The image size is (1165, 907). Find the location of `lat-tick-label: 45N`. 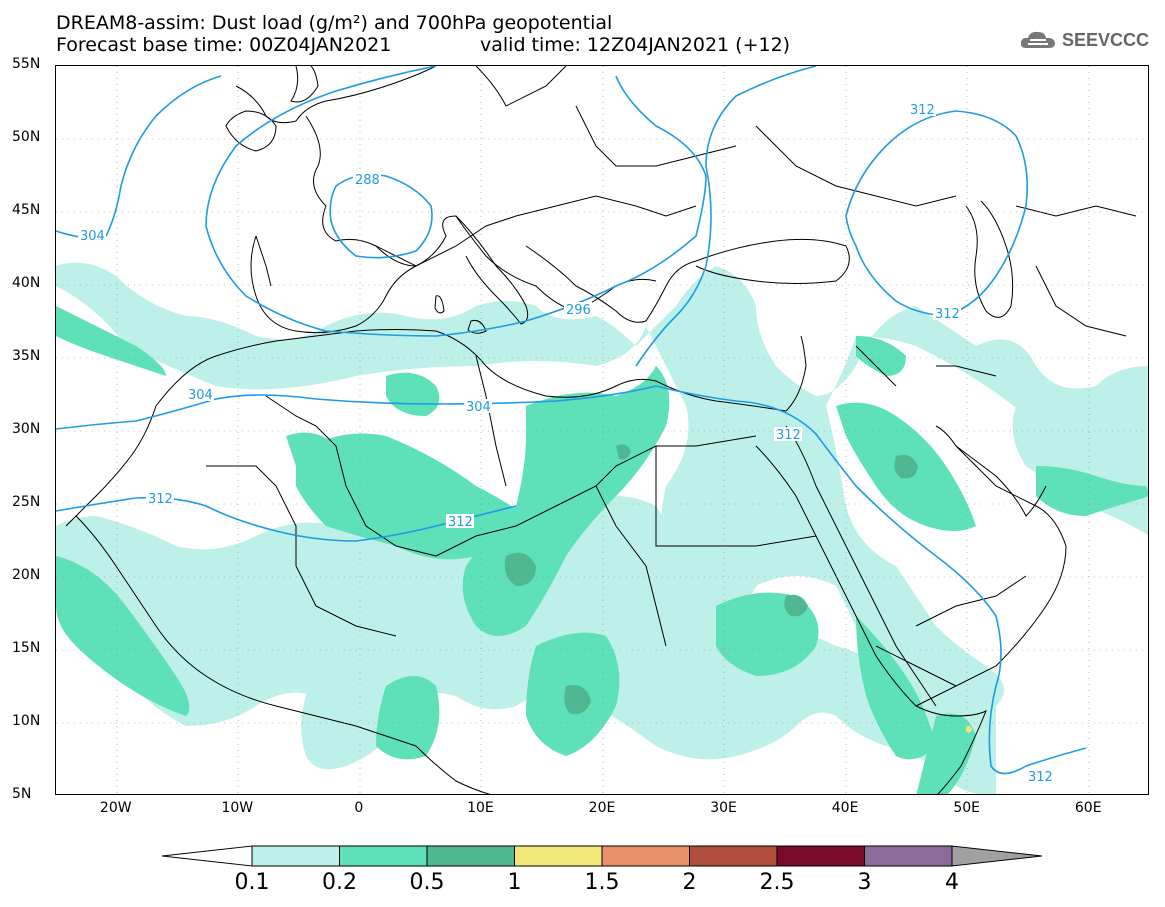

lat-tick-label: 45N is located at coordinates (26, 210).